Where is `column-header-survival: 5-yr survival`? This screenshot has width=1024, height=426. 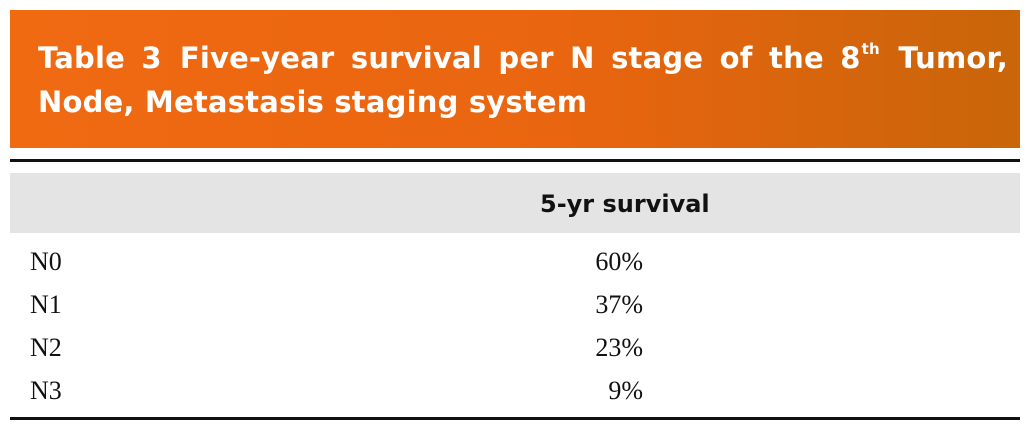
column-header-survival: 5-yr survival is located at coordinates (625, 204).